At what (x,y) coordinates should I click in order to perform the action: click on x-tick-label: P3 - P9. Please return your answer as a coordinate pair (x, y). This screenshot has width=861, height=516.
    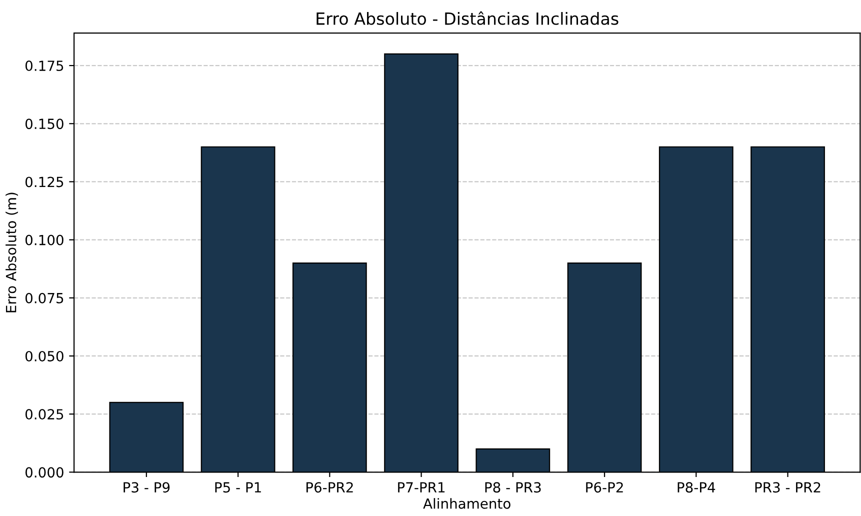
    Looking at the image, I should click on (147, 487).